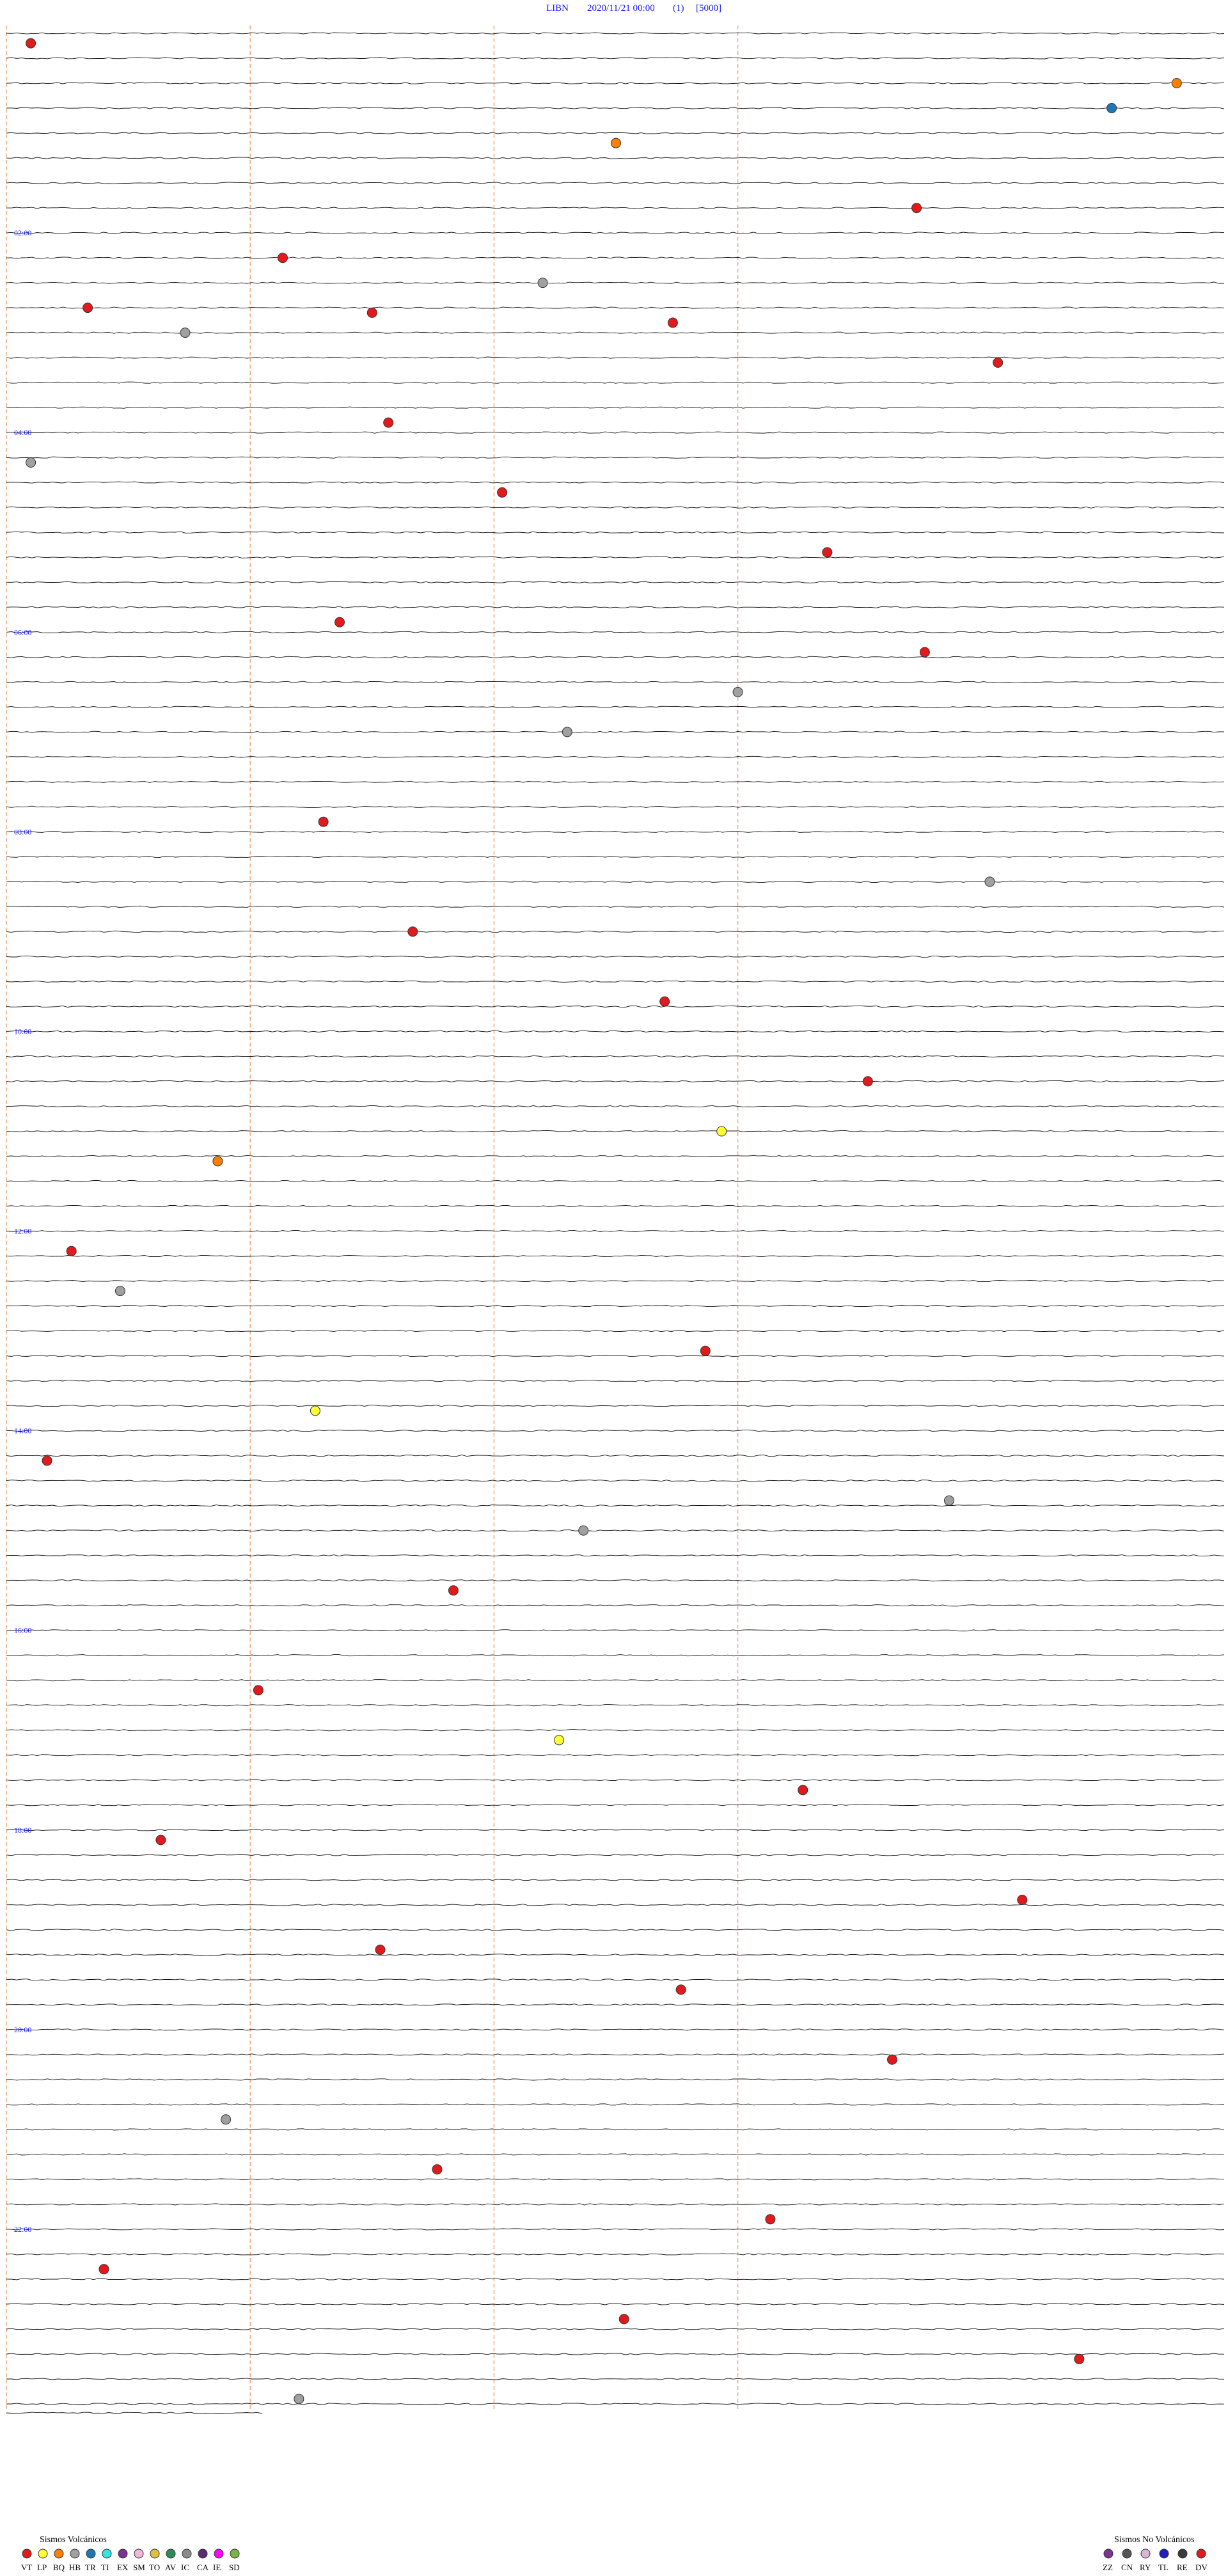  Describe the element at coordinates (219, 2553) in the screenshot. I see `legend-volcanic-marker-ie` at that location.